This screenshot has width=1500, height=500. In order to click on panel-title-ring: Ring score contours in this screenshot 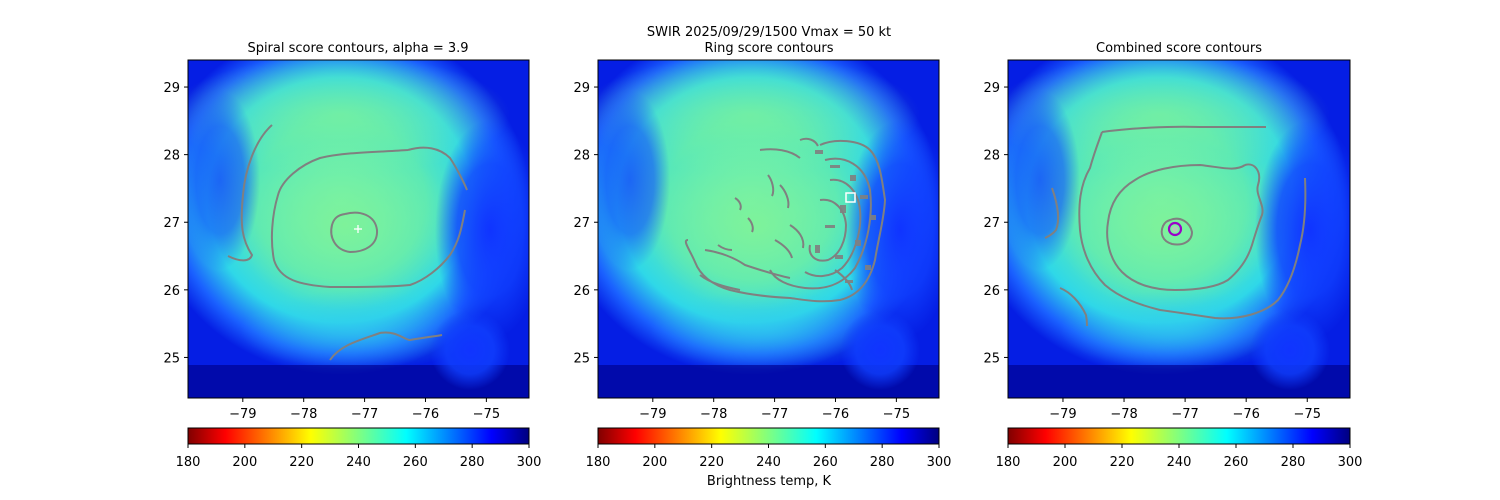, I will do `click(768, 48)`.